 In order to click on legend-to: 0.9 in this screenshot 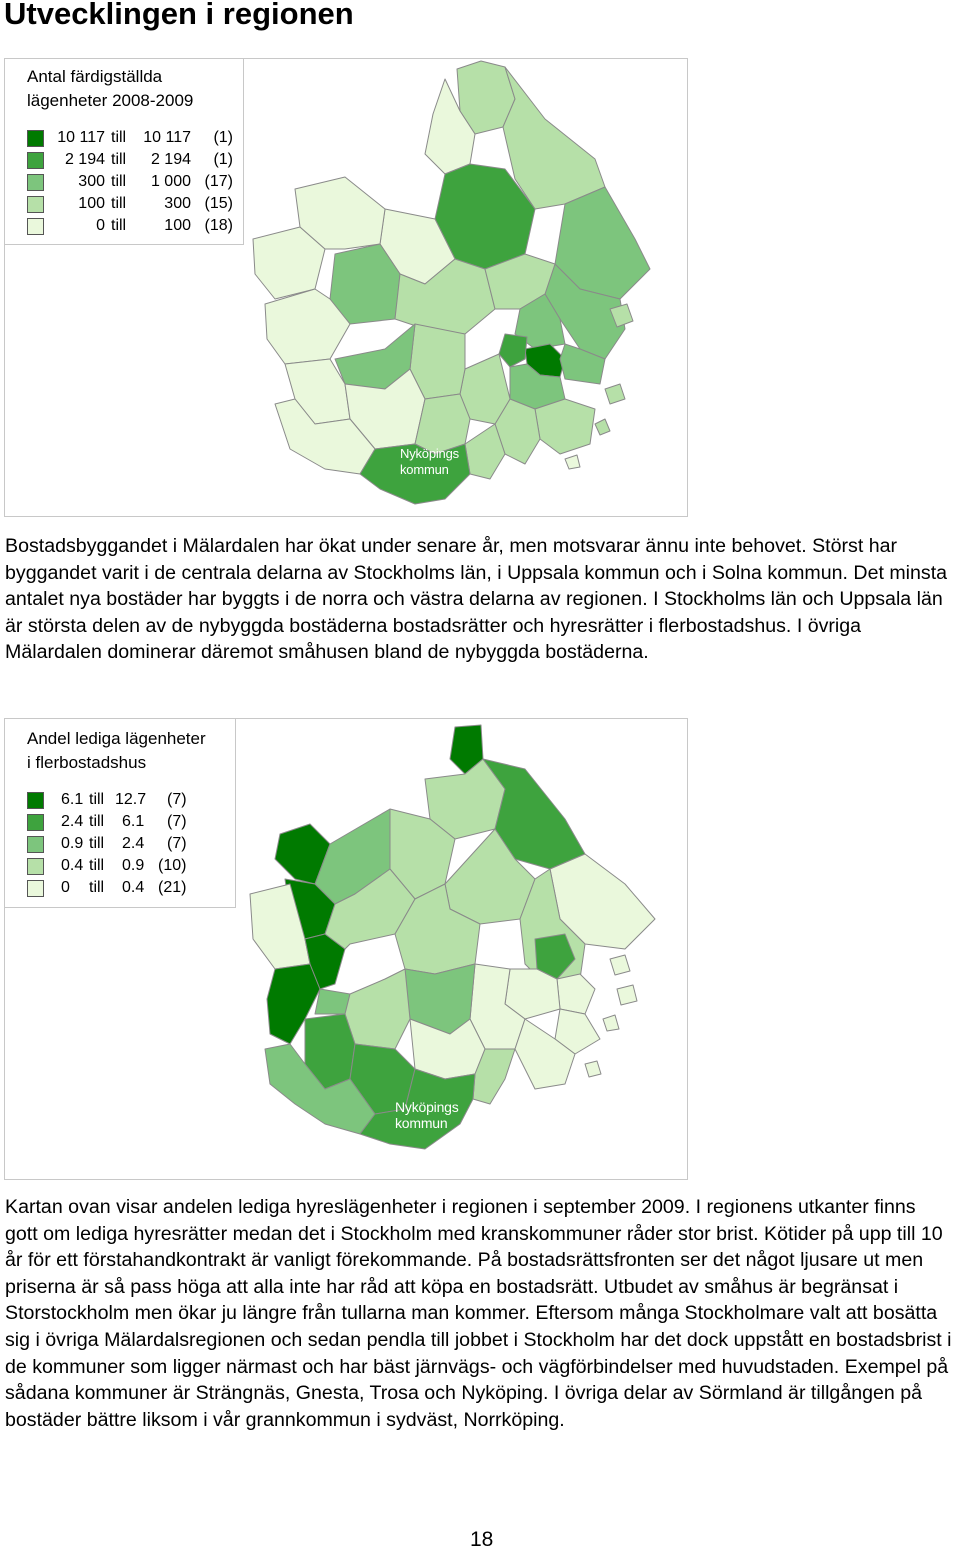, I will do `click(133, 865)`.